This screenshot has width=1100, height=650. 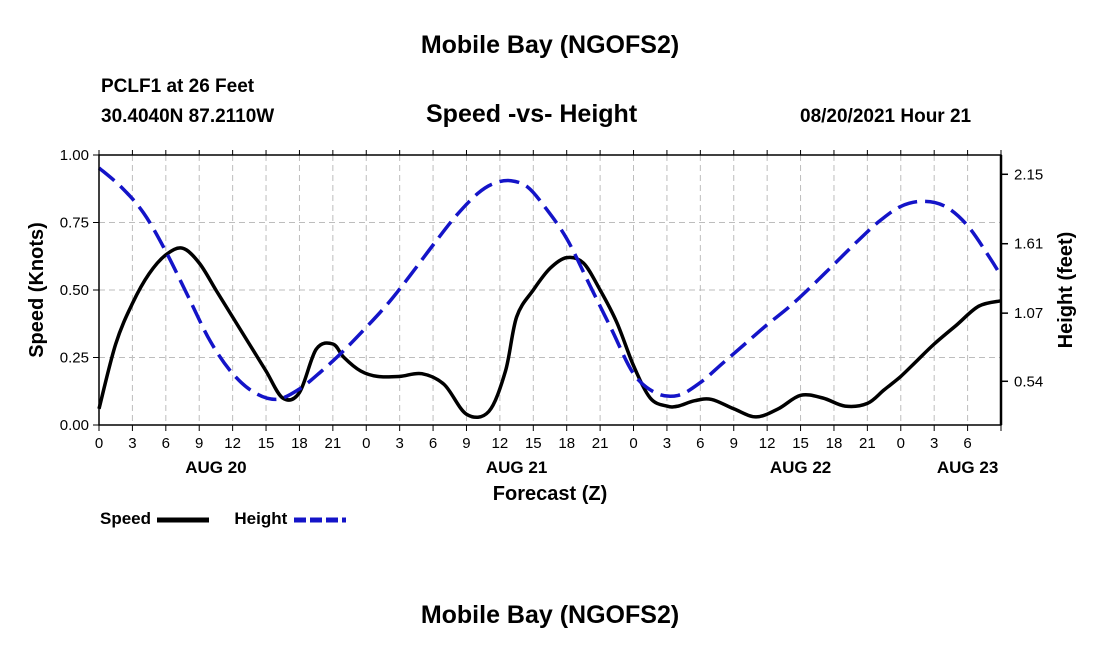 What do you see at coordinates (261, 518) in the screenshot?
I see `legend-height-label: Height` at bounding box center [261, 518].